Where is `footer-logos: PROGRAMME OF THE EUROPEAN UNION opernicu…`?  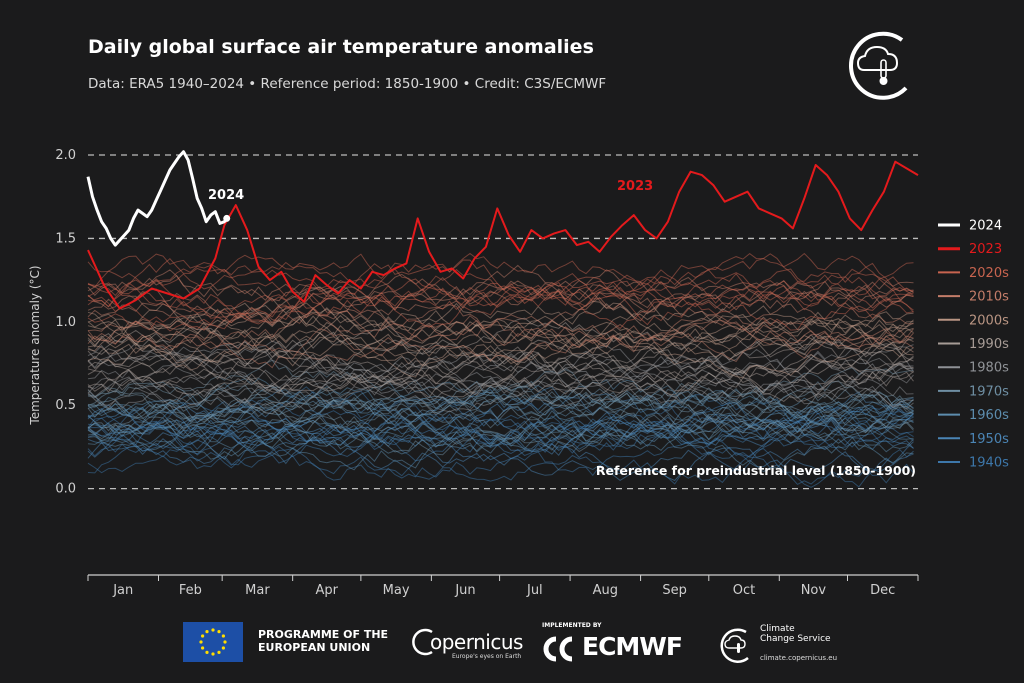
footer-logos: PROGRAMME OF THE EUROPEAN UNION opernicu… is located at coordinates (512, 646).